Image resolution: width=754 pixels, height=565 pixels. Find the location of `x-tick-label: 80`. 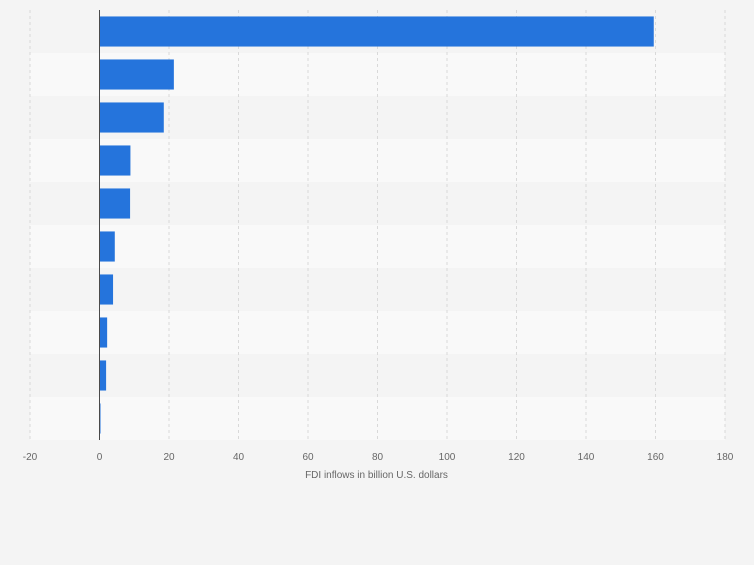

x-tick-label: 80 is located at coordinates (378, 457).